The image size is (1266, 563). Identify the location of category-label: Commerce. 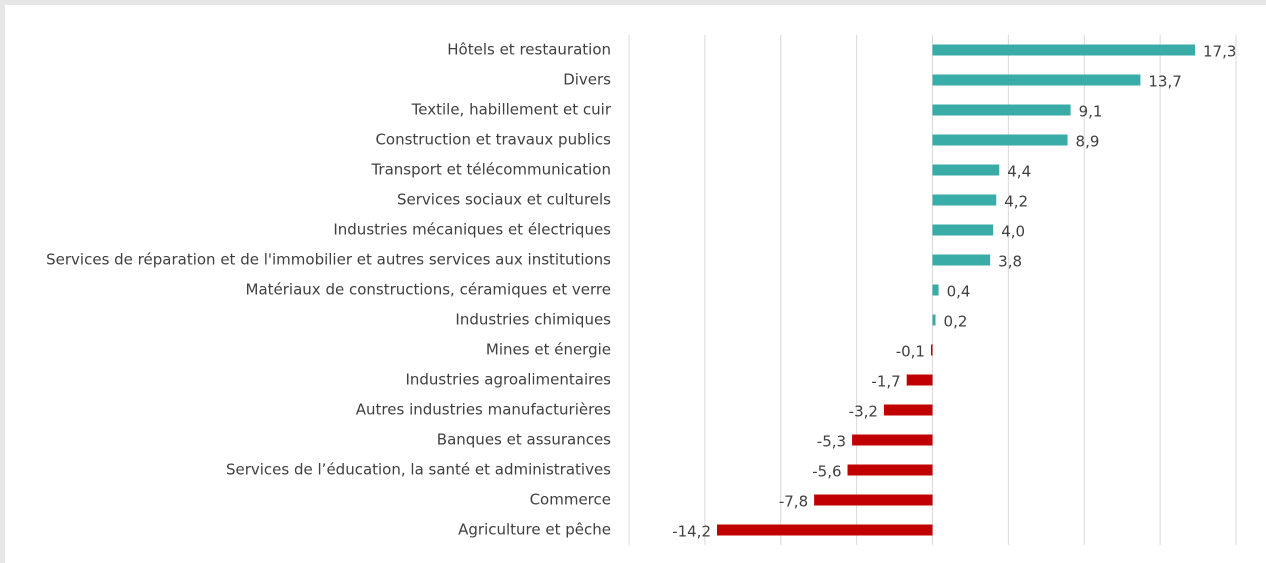
(570, 500).